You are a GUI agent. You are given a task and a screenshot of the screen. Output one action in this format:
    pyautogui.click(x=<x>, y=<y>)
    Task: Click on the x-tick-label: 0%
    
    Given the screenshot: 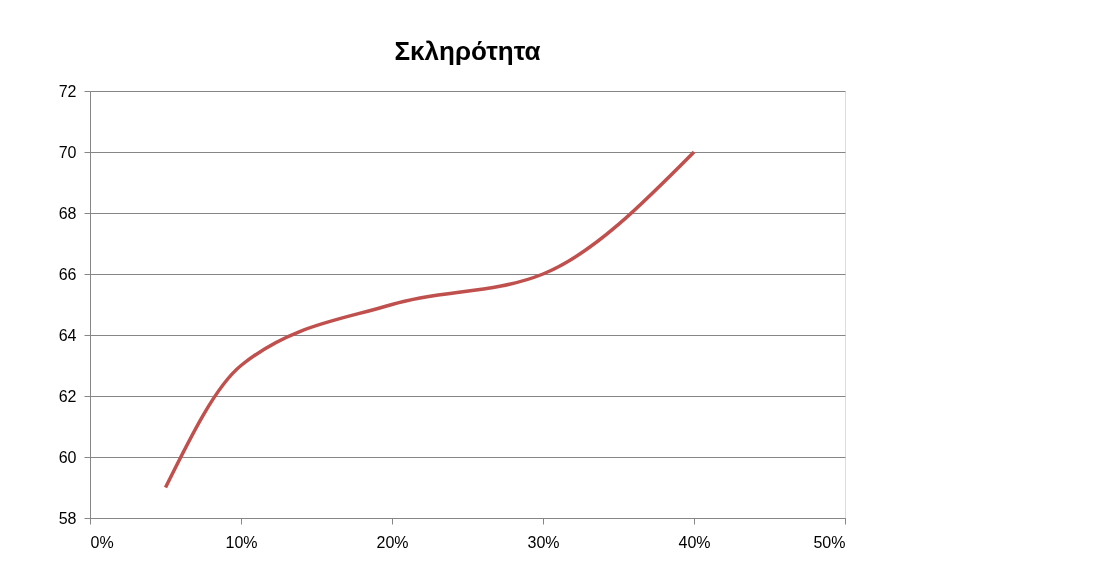 What is the action you would take?
    pyautogui.click(x=102, y=542)
    